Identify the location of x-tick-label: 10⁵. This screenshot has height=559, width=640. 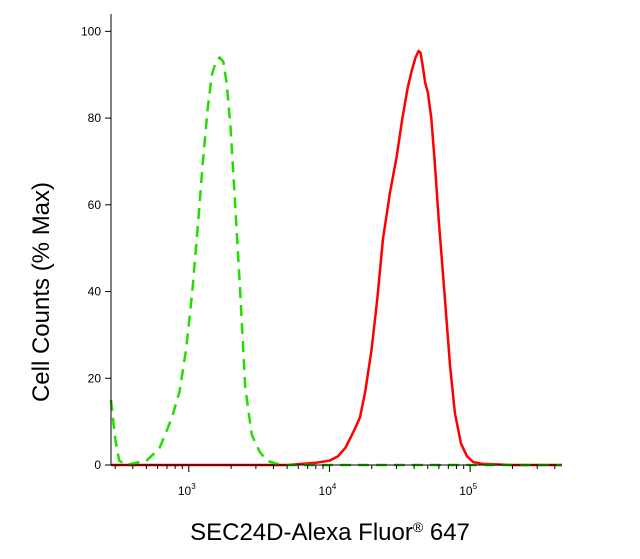
(468, 490).